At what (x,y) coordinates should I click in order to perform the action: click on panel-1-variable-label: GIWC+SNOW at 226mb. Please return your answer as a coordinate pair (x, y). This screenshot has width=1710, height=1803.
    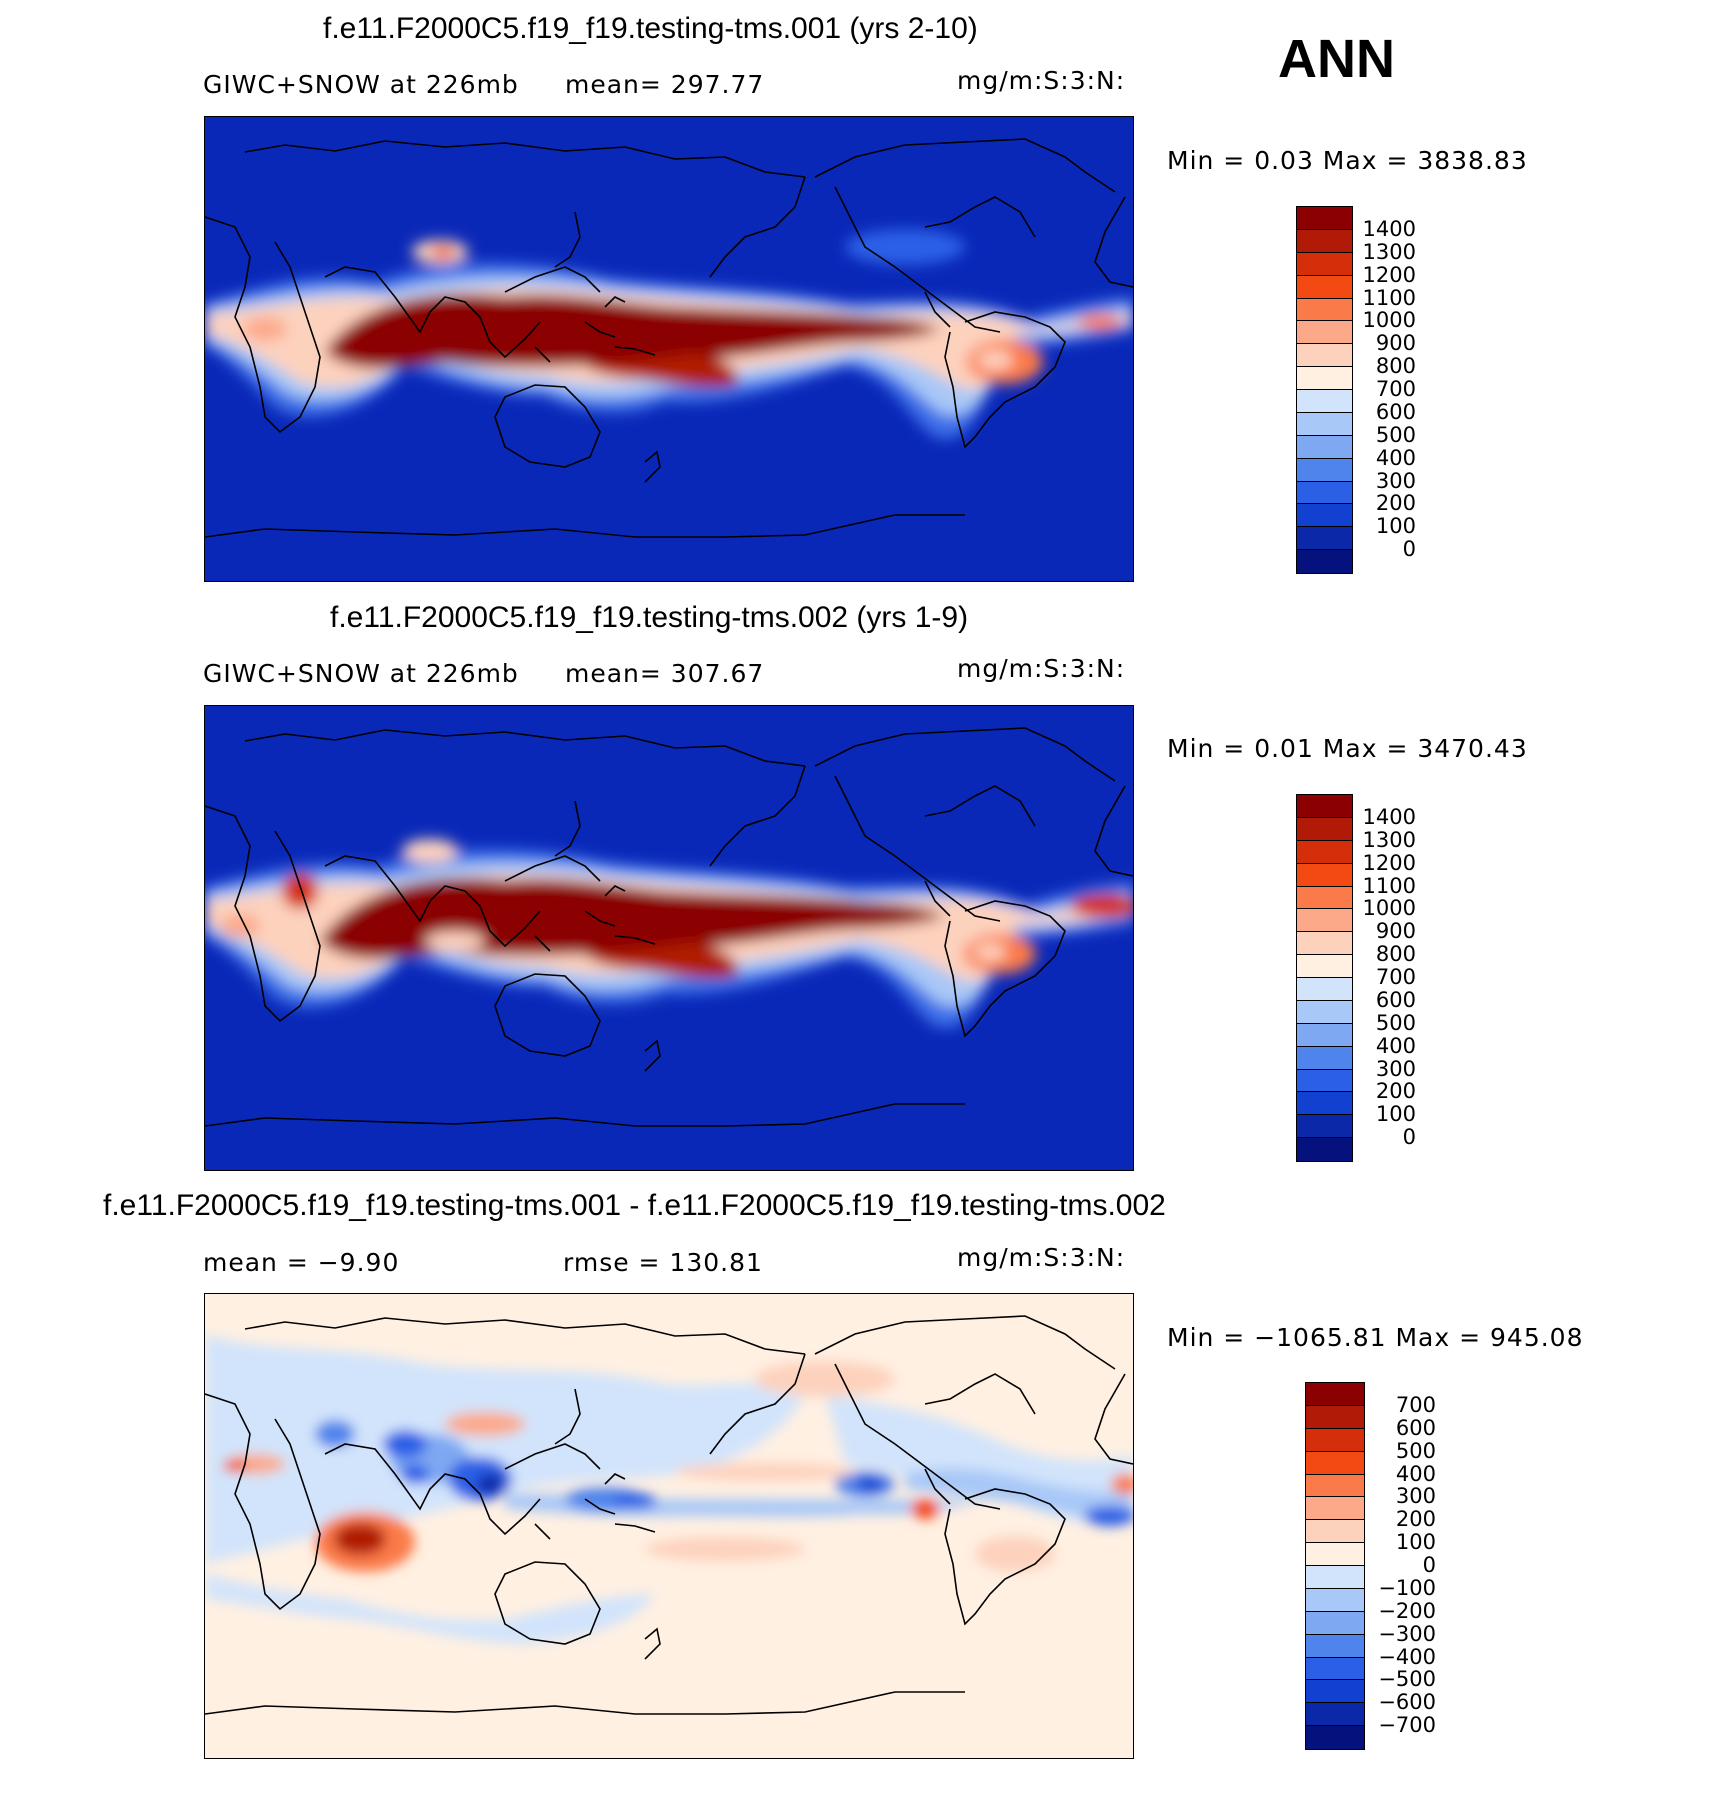
    Looking at the image, I should click on (361, 84).